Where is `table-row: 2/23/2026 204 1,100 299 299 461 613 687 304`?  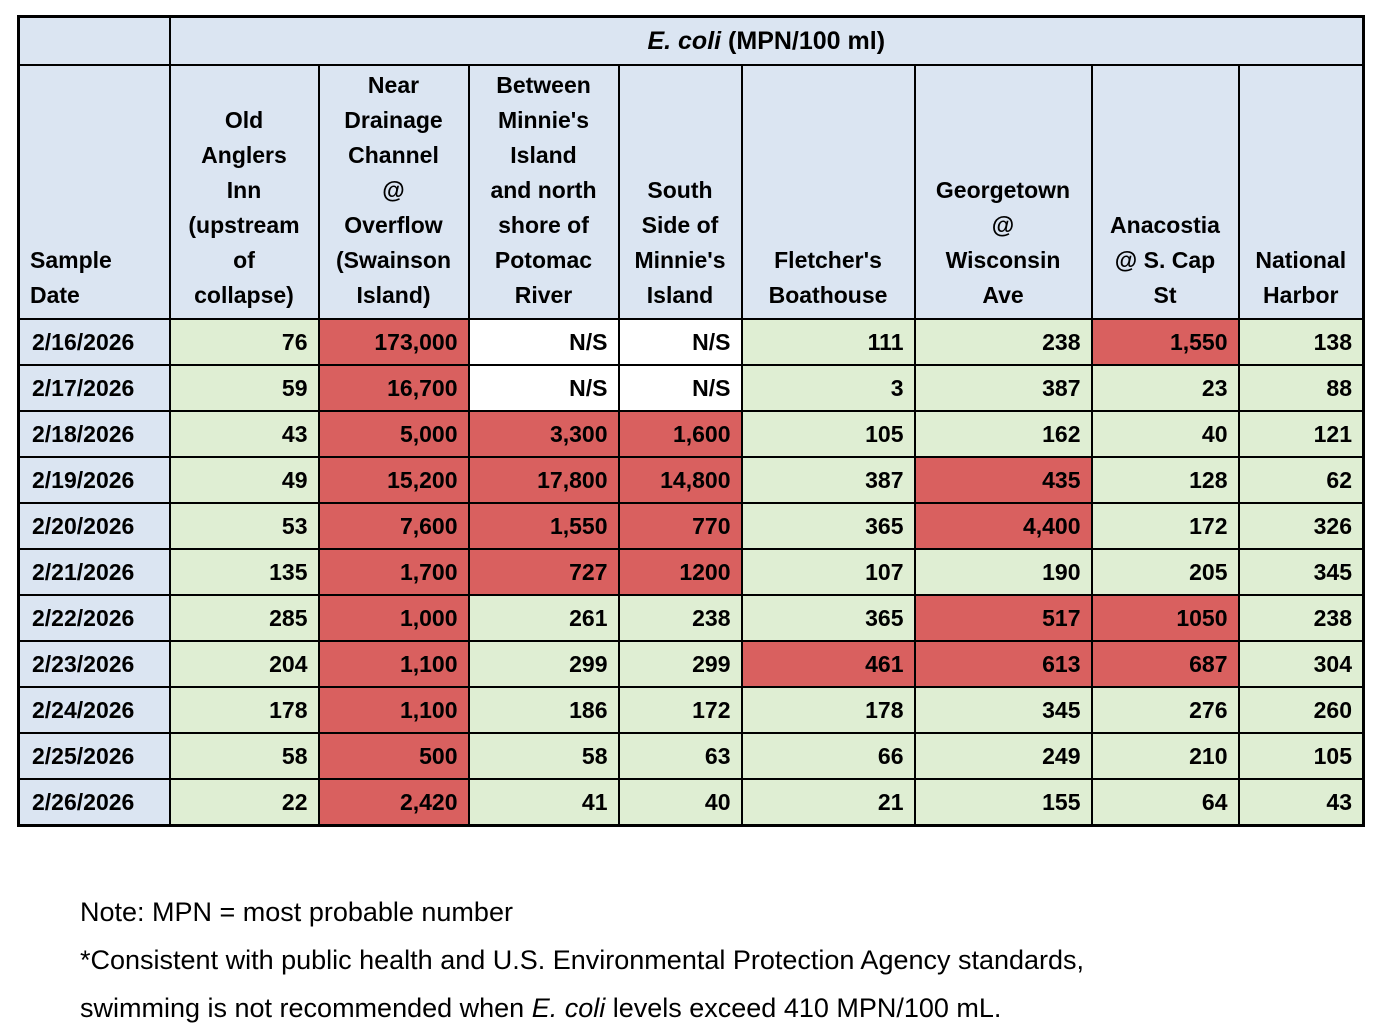
table-row: 2/23/2026 204 1,100 299 299 461 613 687 304 is located at coordinates (691, 664).